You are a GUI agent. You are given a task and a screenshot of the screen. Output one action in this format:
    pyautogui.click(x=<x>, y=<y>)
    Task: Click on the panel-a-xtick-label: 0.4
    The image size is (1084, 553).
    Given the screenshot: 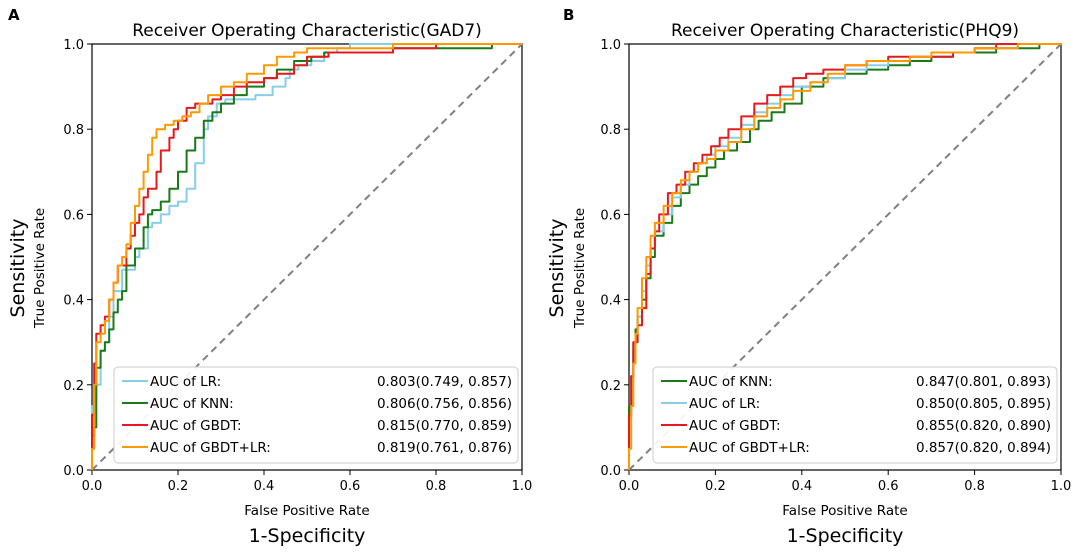 What is the action you would take?
    pyautogui.click(x=264, y=486)
    